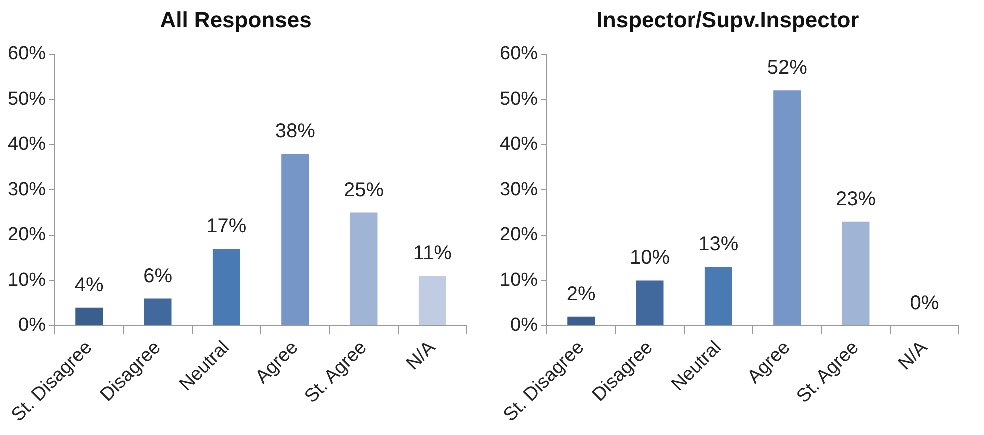 This screenshot has height=435, width=984. Describe the element at coordinates (226, 227) in the screenshot. I see `data-label: 17%` at that location.